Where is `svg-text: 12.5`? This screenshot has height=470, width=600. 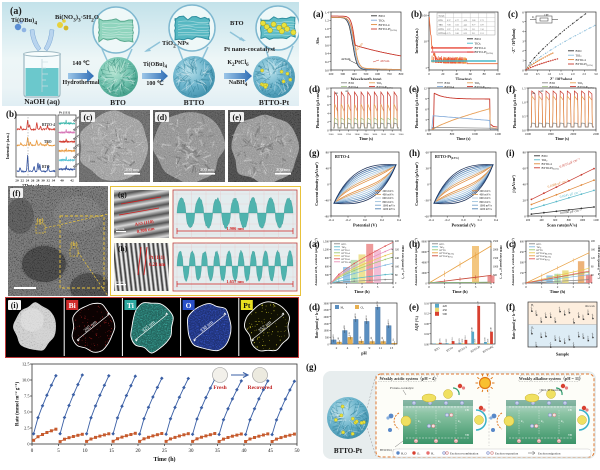 svg-text: 12.5 is located at coordinates (26, 364).